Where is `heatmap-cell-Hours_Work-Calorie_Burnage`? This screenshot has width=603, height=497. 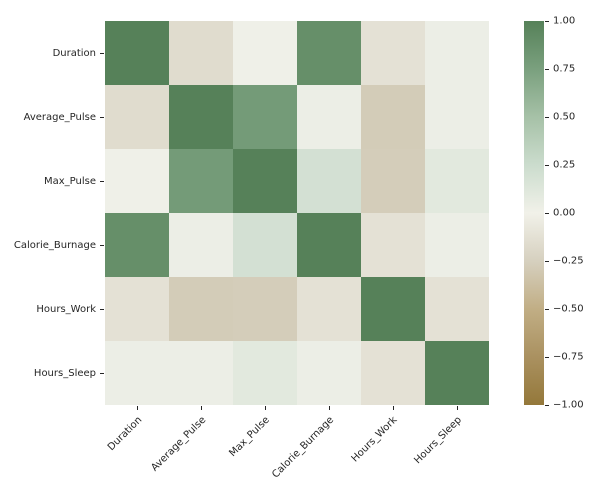
heatmap-cell-Hours_Work-Calorie_Burnage is located at coordinates (329, 309).